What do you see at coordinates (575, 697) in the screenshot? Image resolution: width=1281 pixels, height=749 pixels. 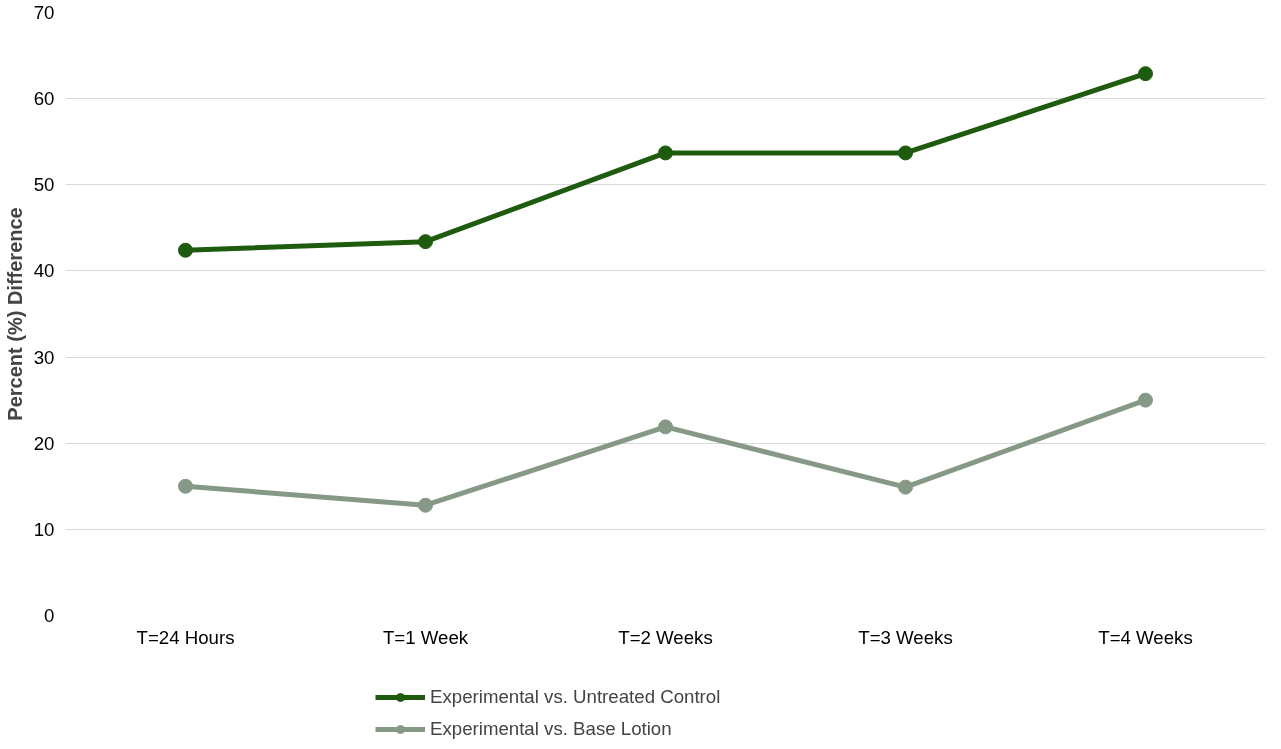 I see `legend-label: Experimental vs. Untreated Control` at bounding box center [575, 697].